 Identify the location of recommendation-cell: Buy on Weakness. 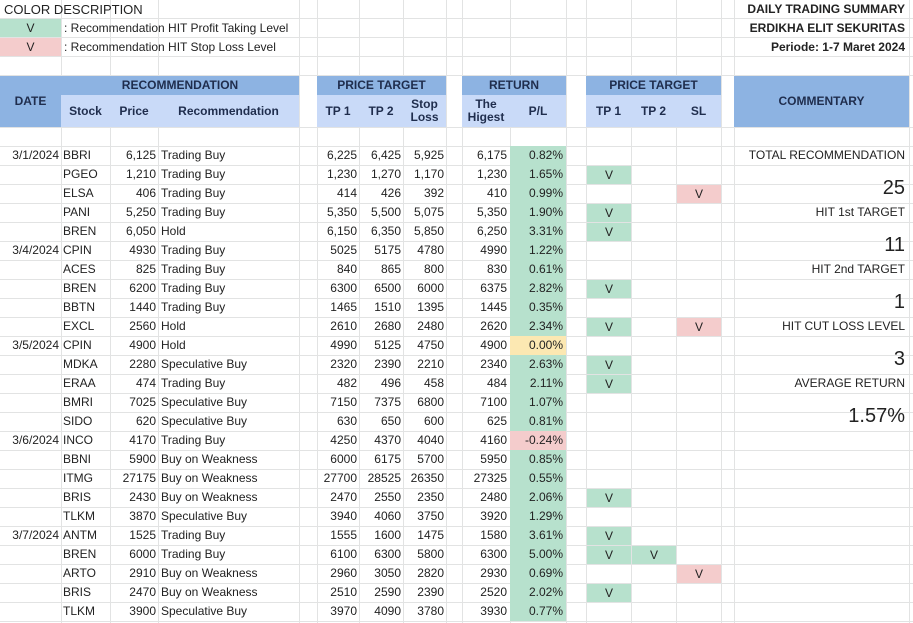
(209, 592).